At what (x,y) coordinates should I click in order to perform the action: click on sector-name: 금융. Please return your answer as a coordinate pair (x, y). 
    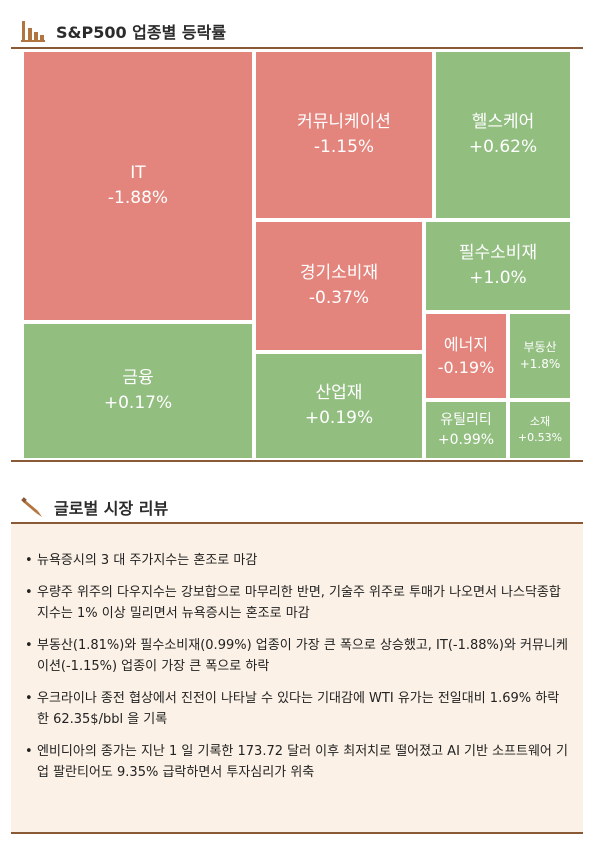
    Looking at the image, I should click on (138, 378).